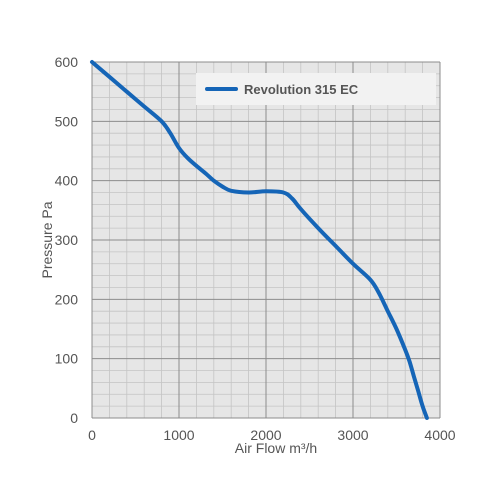 This screenshot has height=500, width=500. I want to click on x-tick-label: 3000, so click(352, 435).